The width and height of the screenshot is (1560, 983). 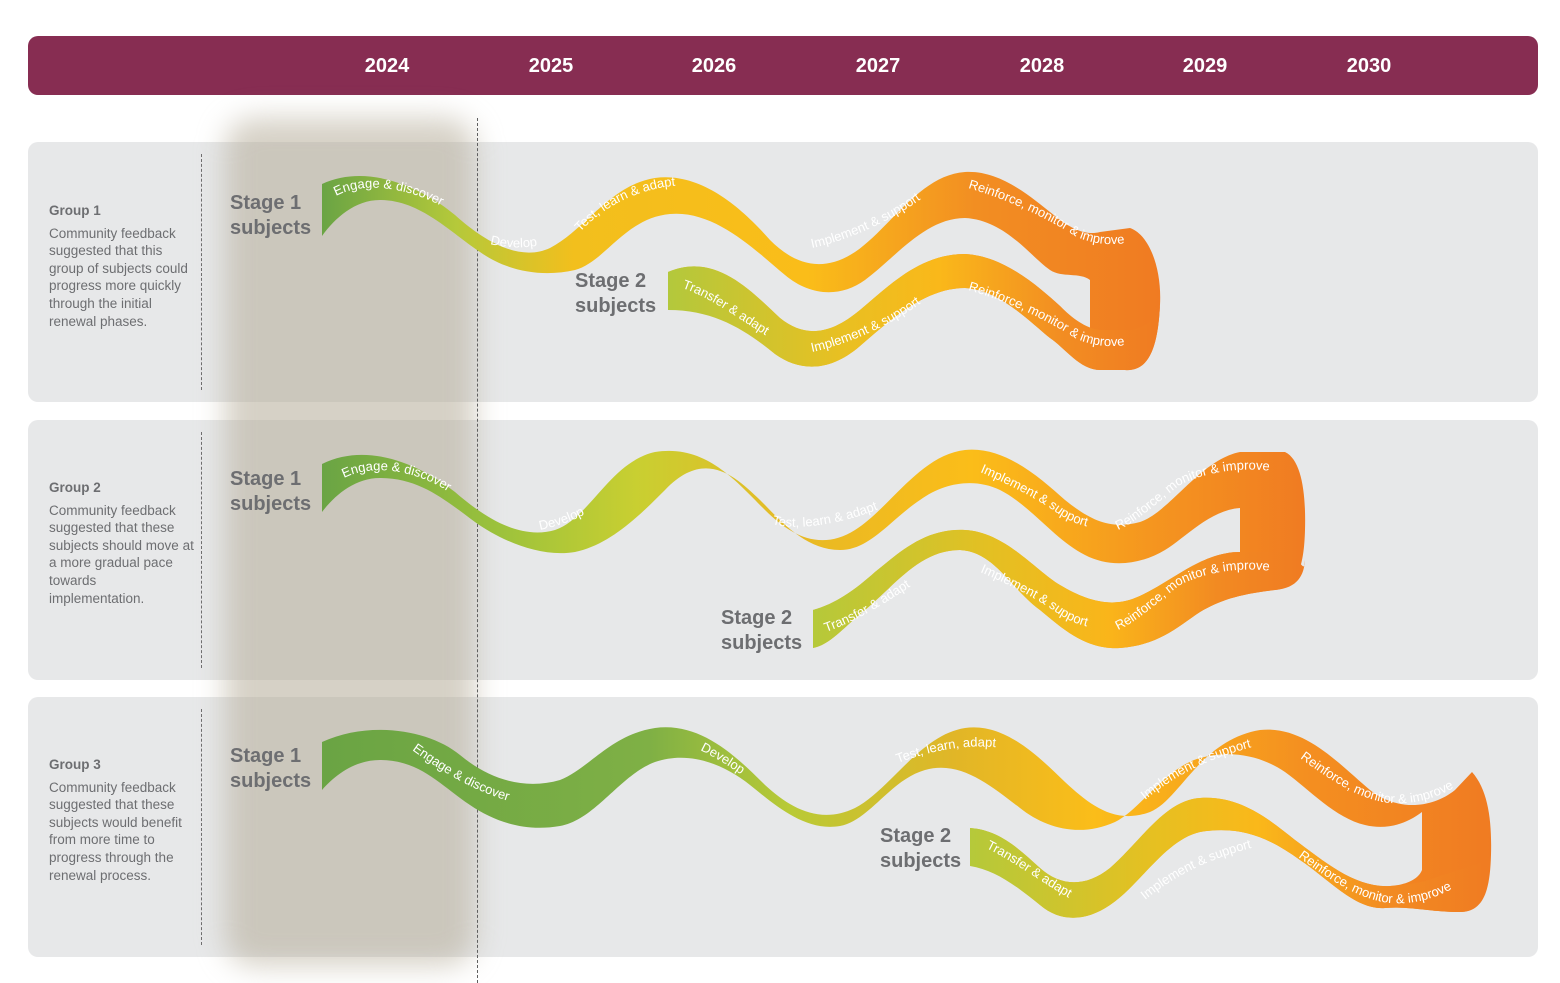 I want to click on year-label: 2028, so click(x=1042, y=66).